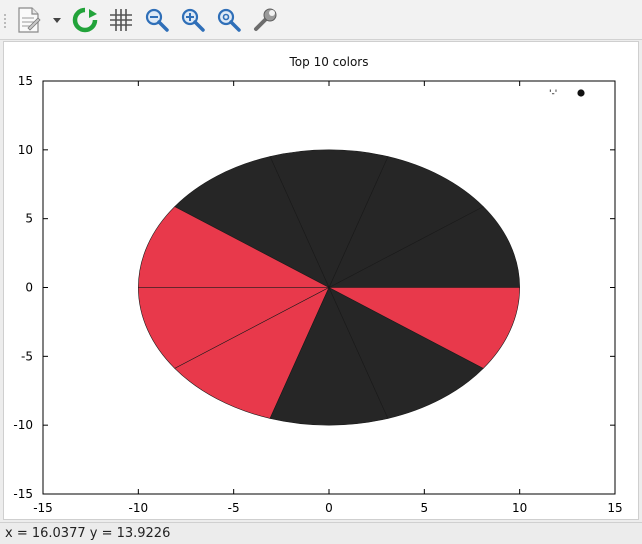 This screenshot has height=544, width=642. Describe the element at coordinates (5, 21) in the screenshot. I see `toolbar-grip` at that location.